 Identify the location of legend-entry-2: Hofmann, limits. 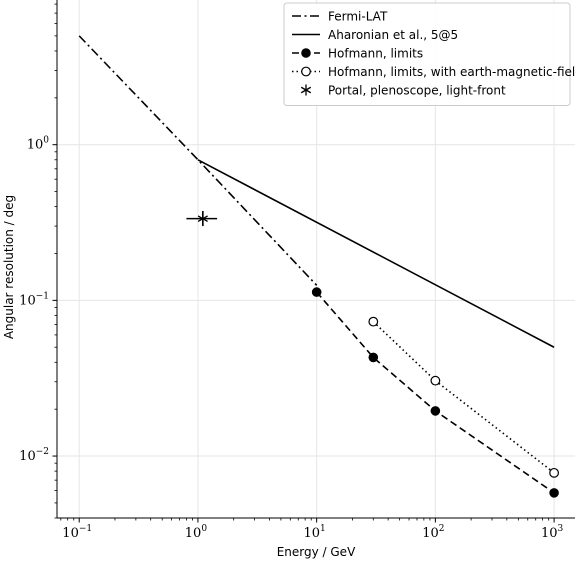
(357, 53).